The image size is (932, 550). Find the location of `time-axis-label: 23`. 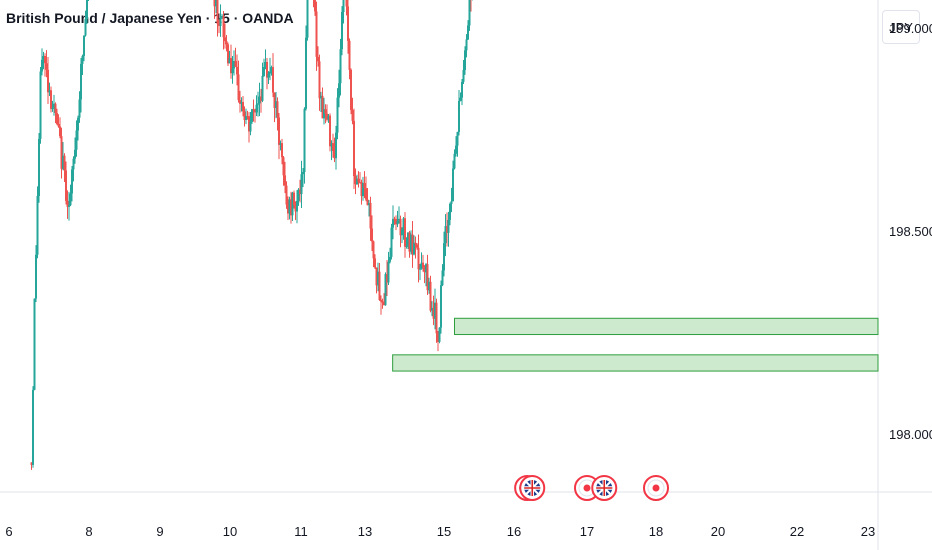

time-axis-label: 23 is located at coordinates (868, 531).